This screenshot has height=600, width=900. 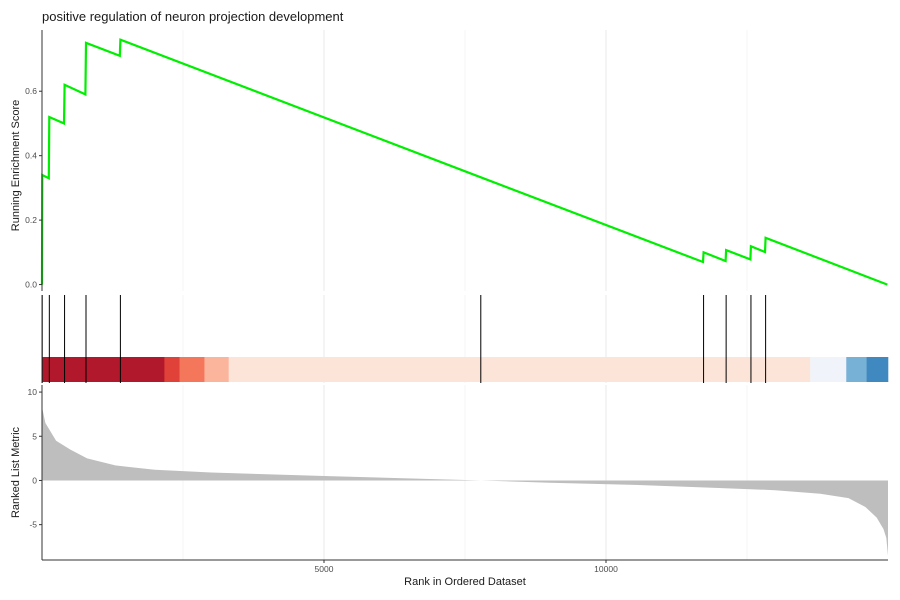 What do you see at coordinates (31, 156) in the screenshot?
I see `y-tick-label: 0.4` at bounding box center [31, 156].